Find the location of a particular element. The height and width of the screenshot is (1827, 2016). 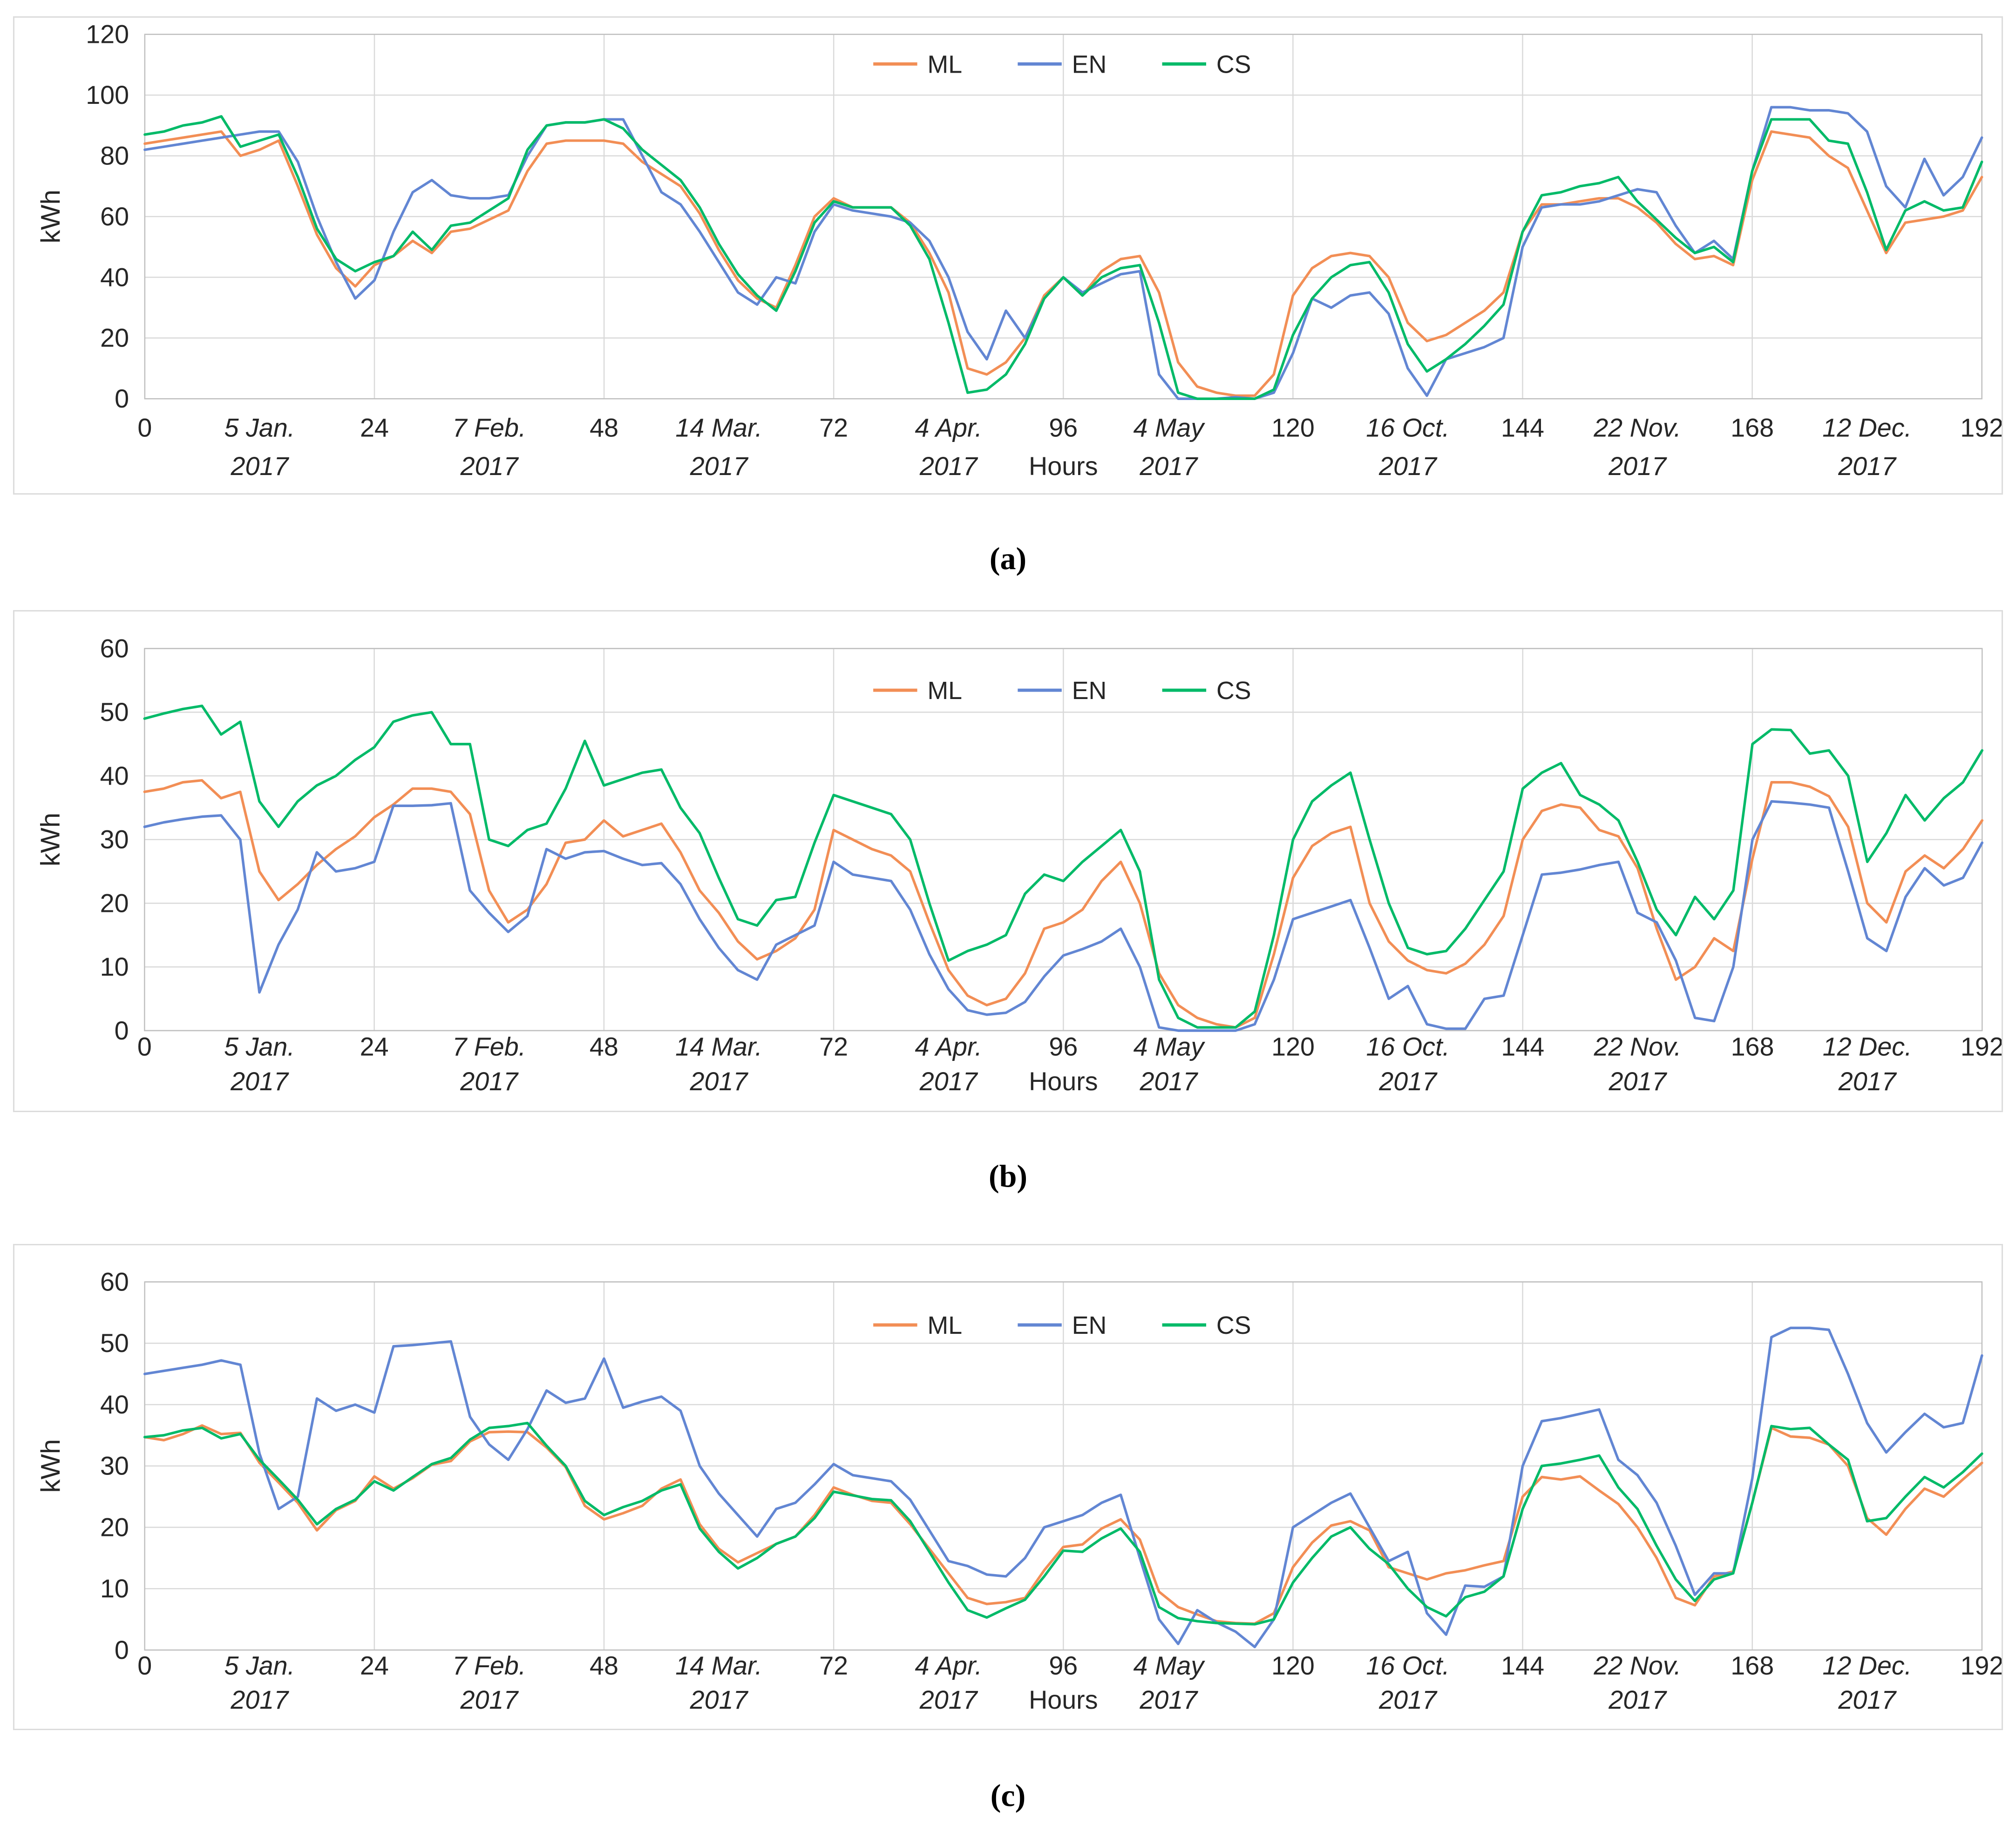

series-line-CS-a is located at coordinates (1063, 257).